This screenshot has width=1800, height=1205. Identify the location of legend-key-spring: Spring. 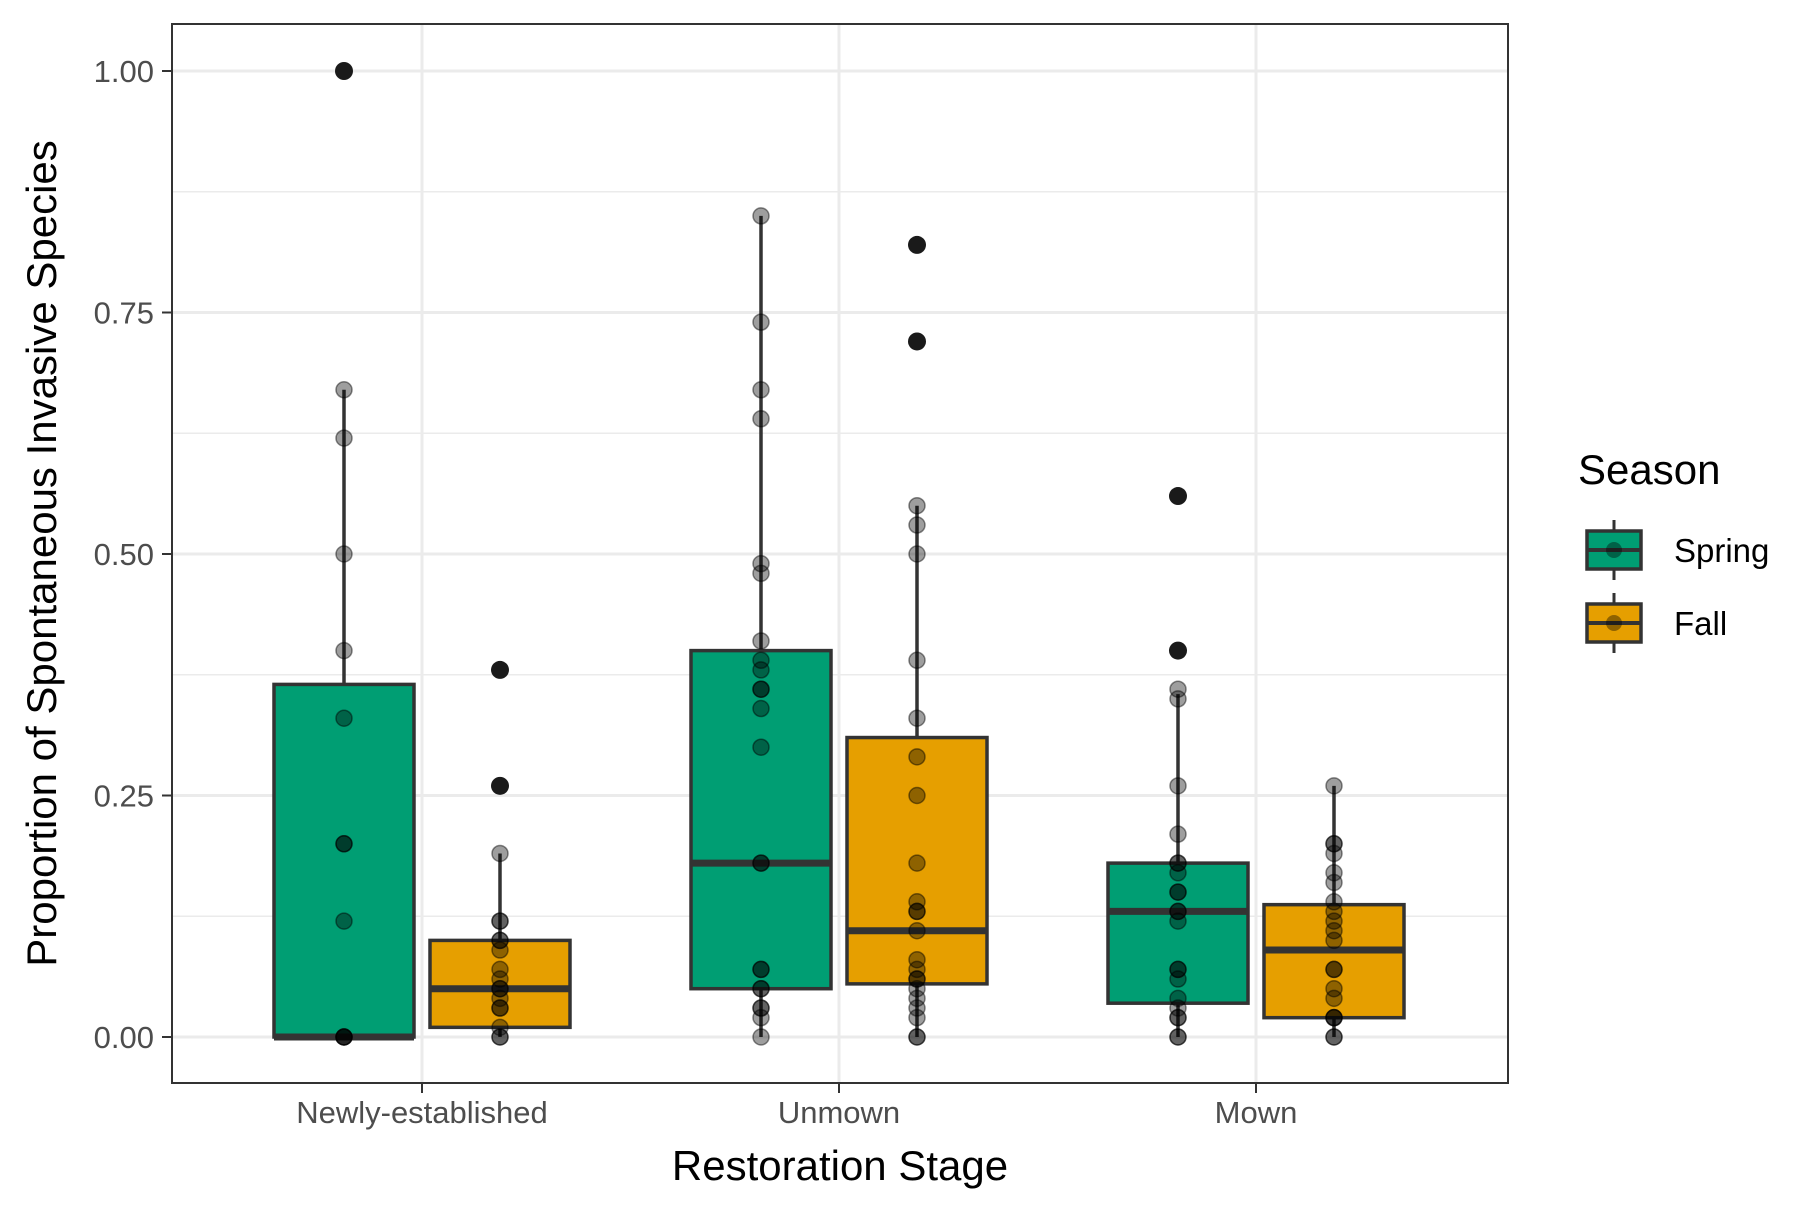
(1677, 550).